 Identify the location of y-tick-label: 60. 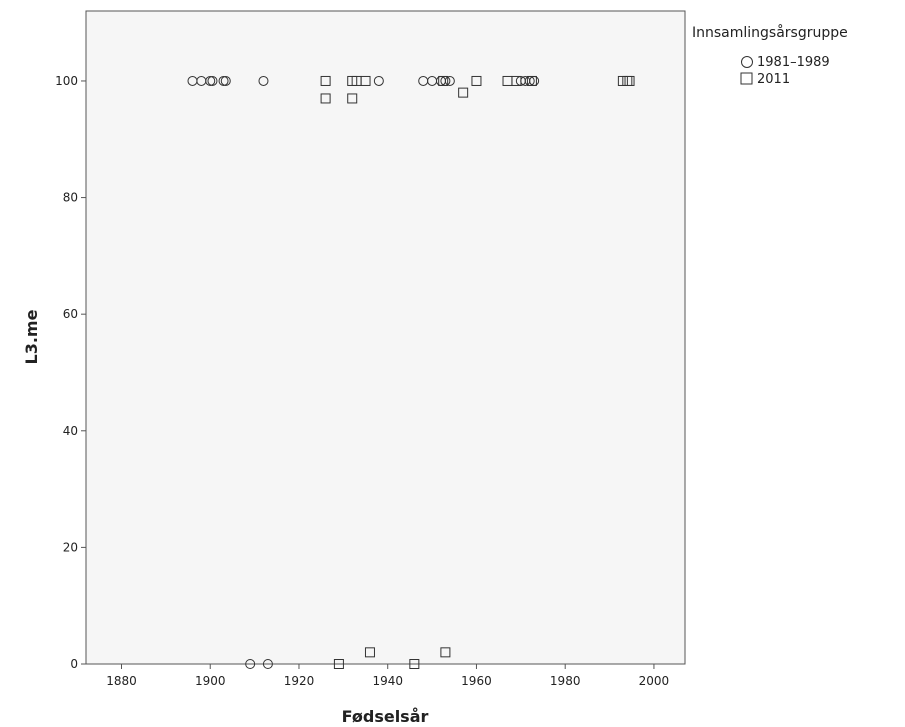
(70, 314).